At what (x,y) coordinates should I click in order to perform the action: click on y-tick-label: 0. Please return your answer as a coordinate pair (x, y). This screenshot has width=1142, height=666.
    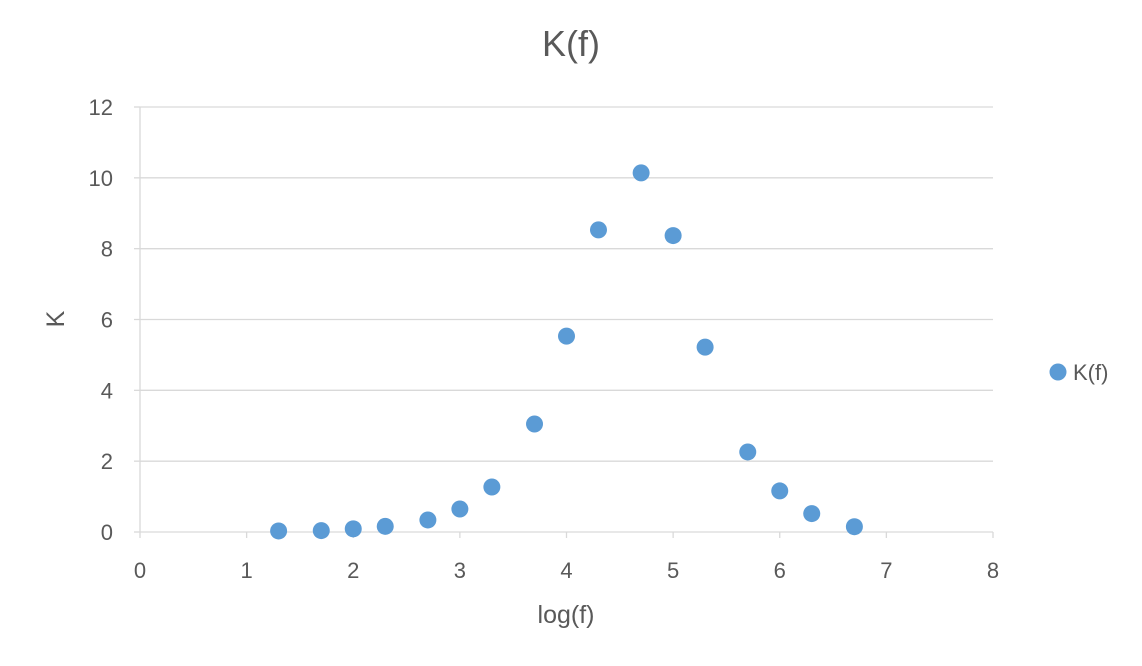
    Looking at the image, I should click on (107, 532).